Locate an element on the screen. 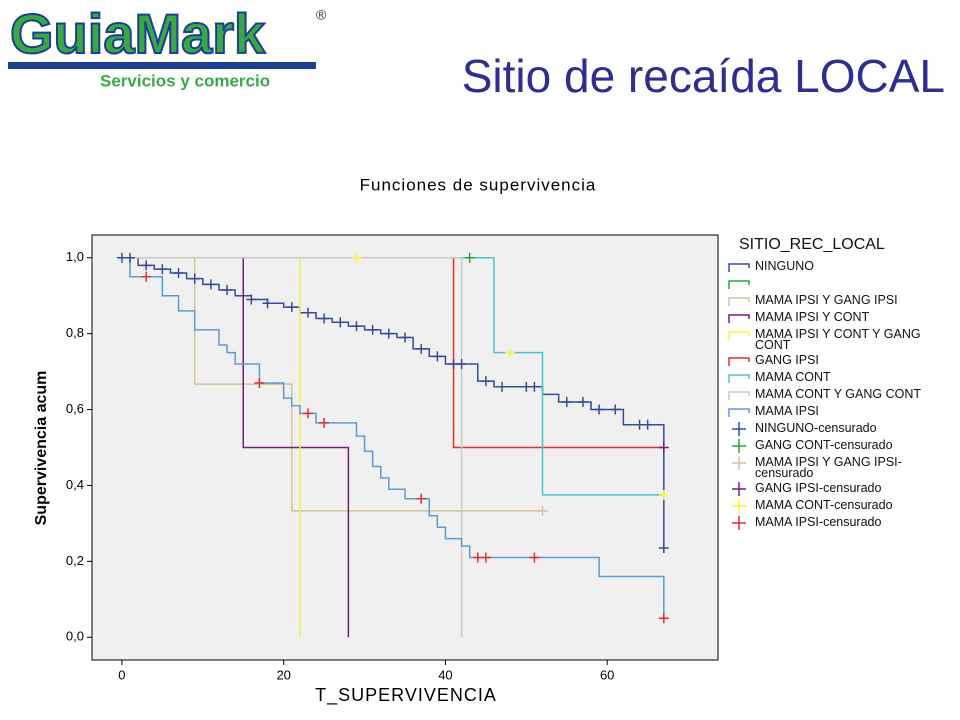 Image resolution: width=960 pixels, height=720 pixels. legend-label: GANG IPSI-censurado is located at coordinates (818, 488).